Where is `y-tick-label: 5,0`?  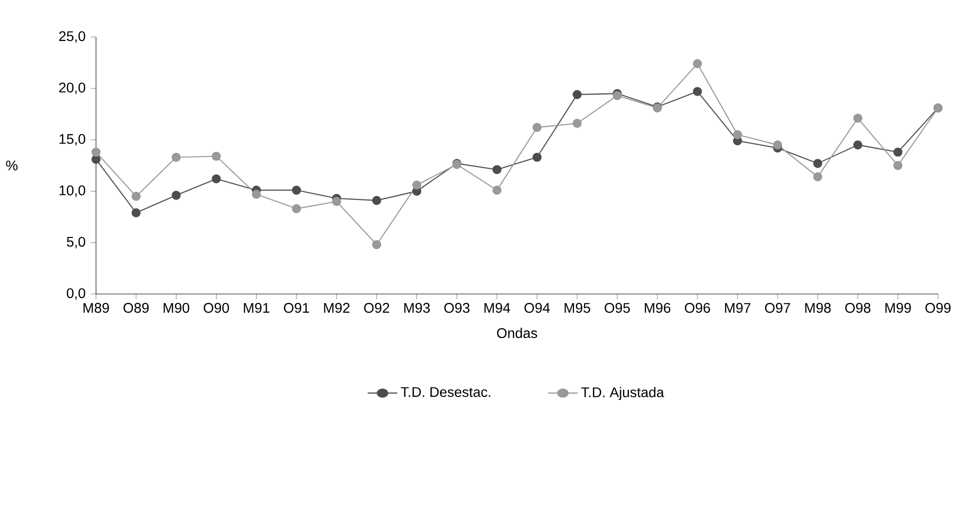
y-tick-label: 5,0 is located at coordinates (76, 242).